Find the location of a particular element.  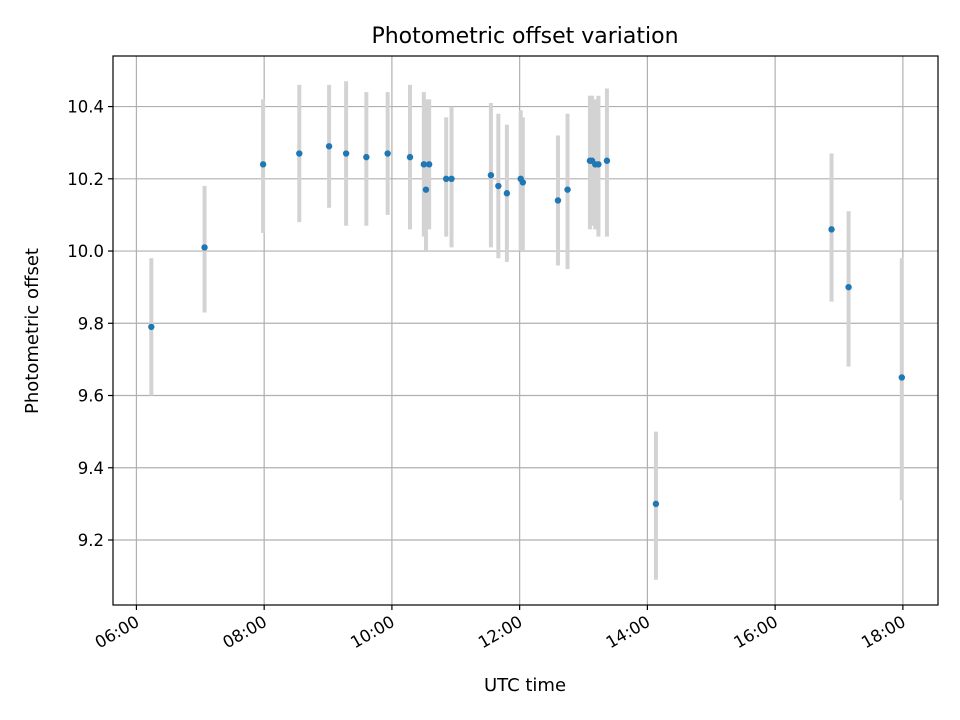

y-tick-label: 10.0 is located at coordinates (85, 251).